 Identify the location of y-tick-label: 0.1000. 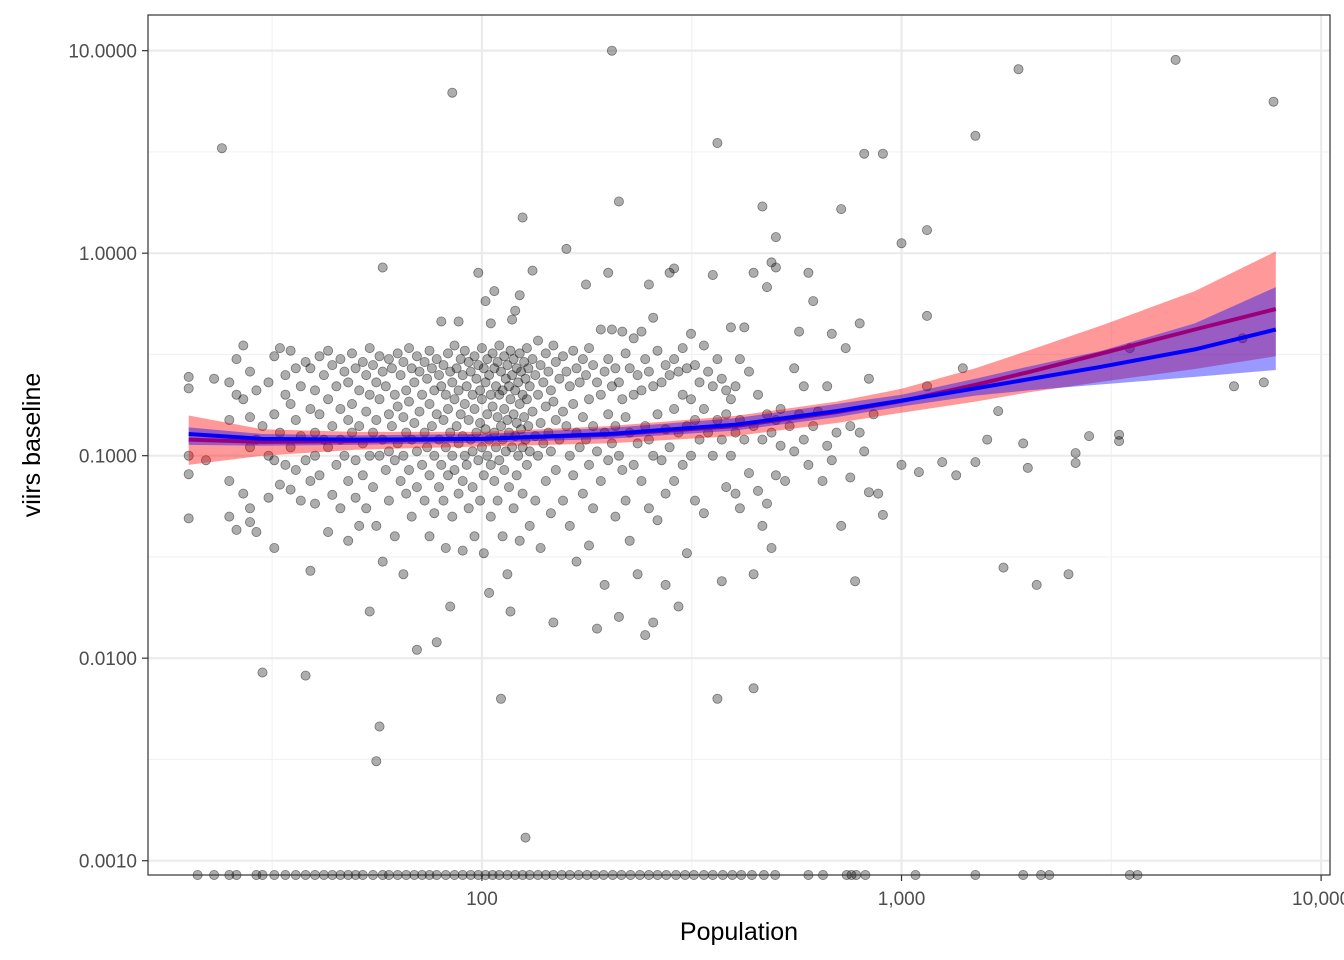
(108, 457).